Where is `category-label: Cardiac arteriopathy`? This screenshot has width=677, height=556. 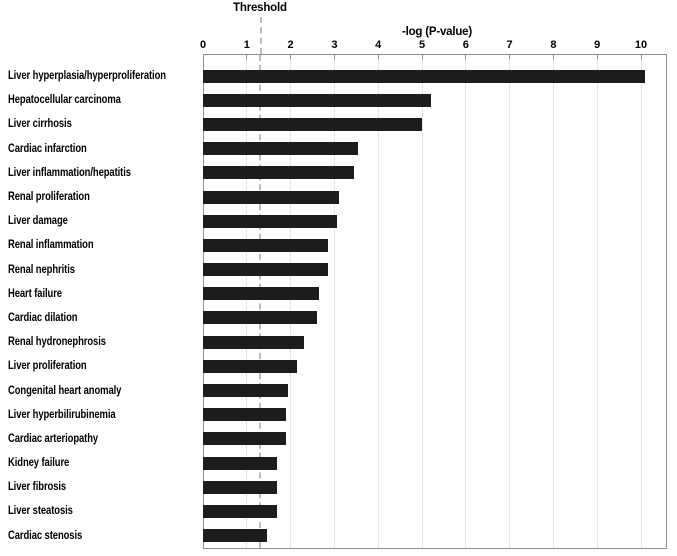 category-label: Cardiac arteriopathy is located at coordinates (53, 438).